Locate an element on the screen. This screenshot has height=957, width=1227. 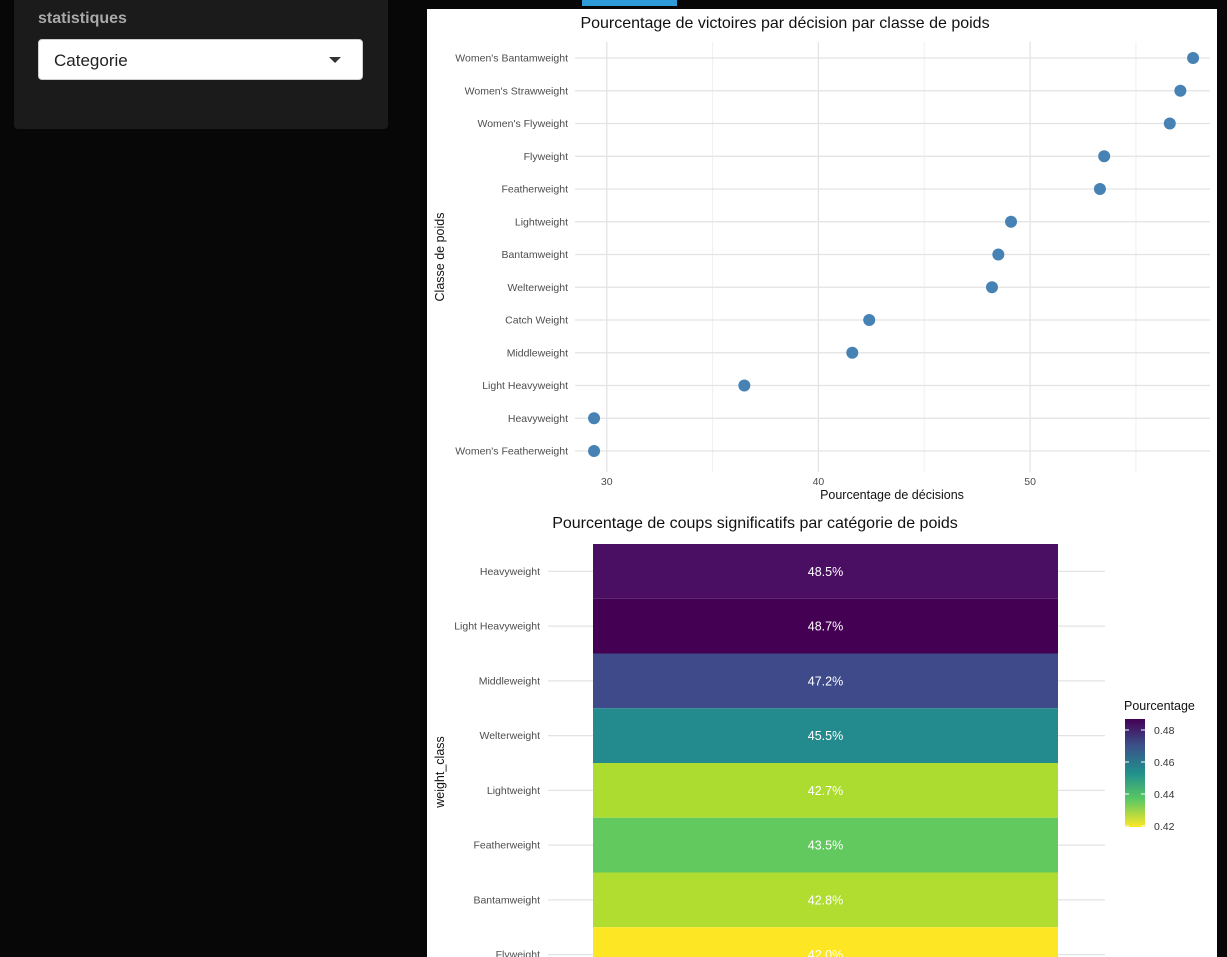
tile-value-label: 42.0% is located at coordinates (825, 952).